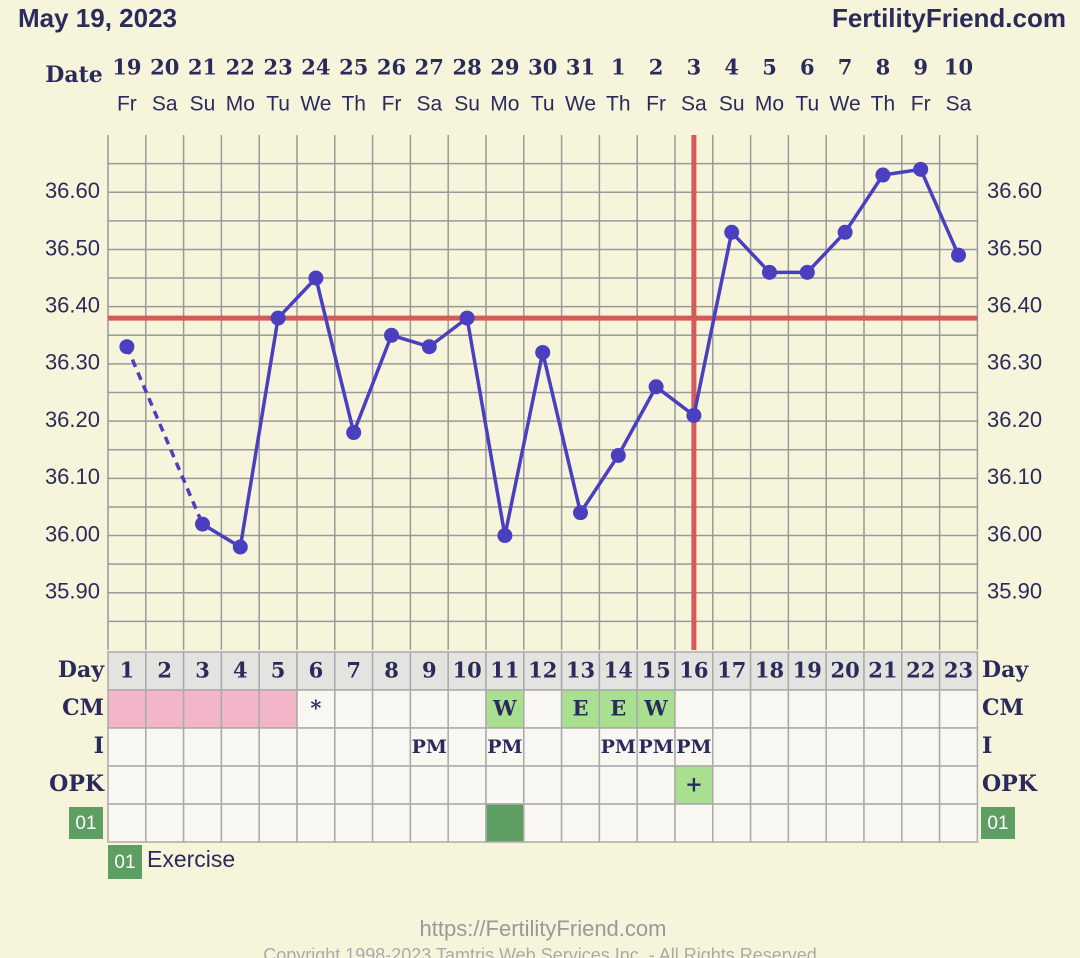  I want to click on cell-text: +, so click(694, 784).